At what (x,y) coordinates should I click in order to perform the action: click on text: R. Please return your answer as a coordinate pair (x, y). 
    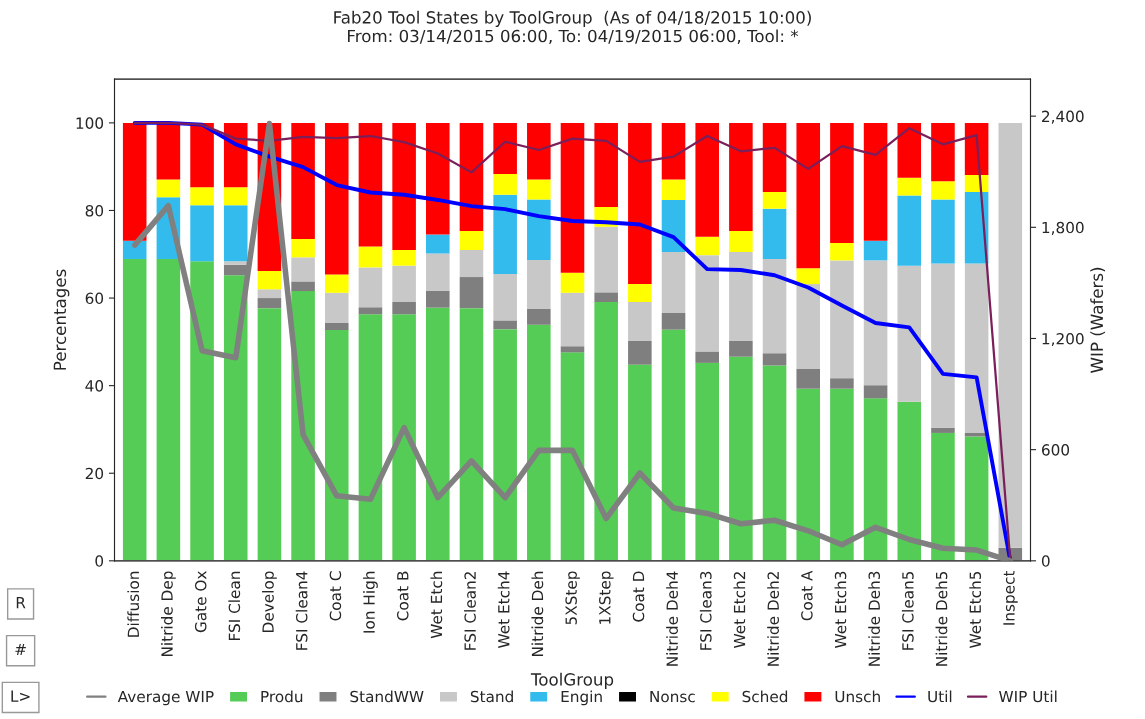
    Looking at the image, I should click on (21, 603).